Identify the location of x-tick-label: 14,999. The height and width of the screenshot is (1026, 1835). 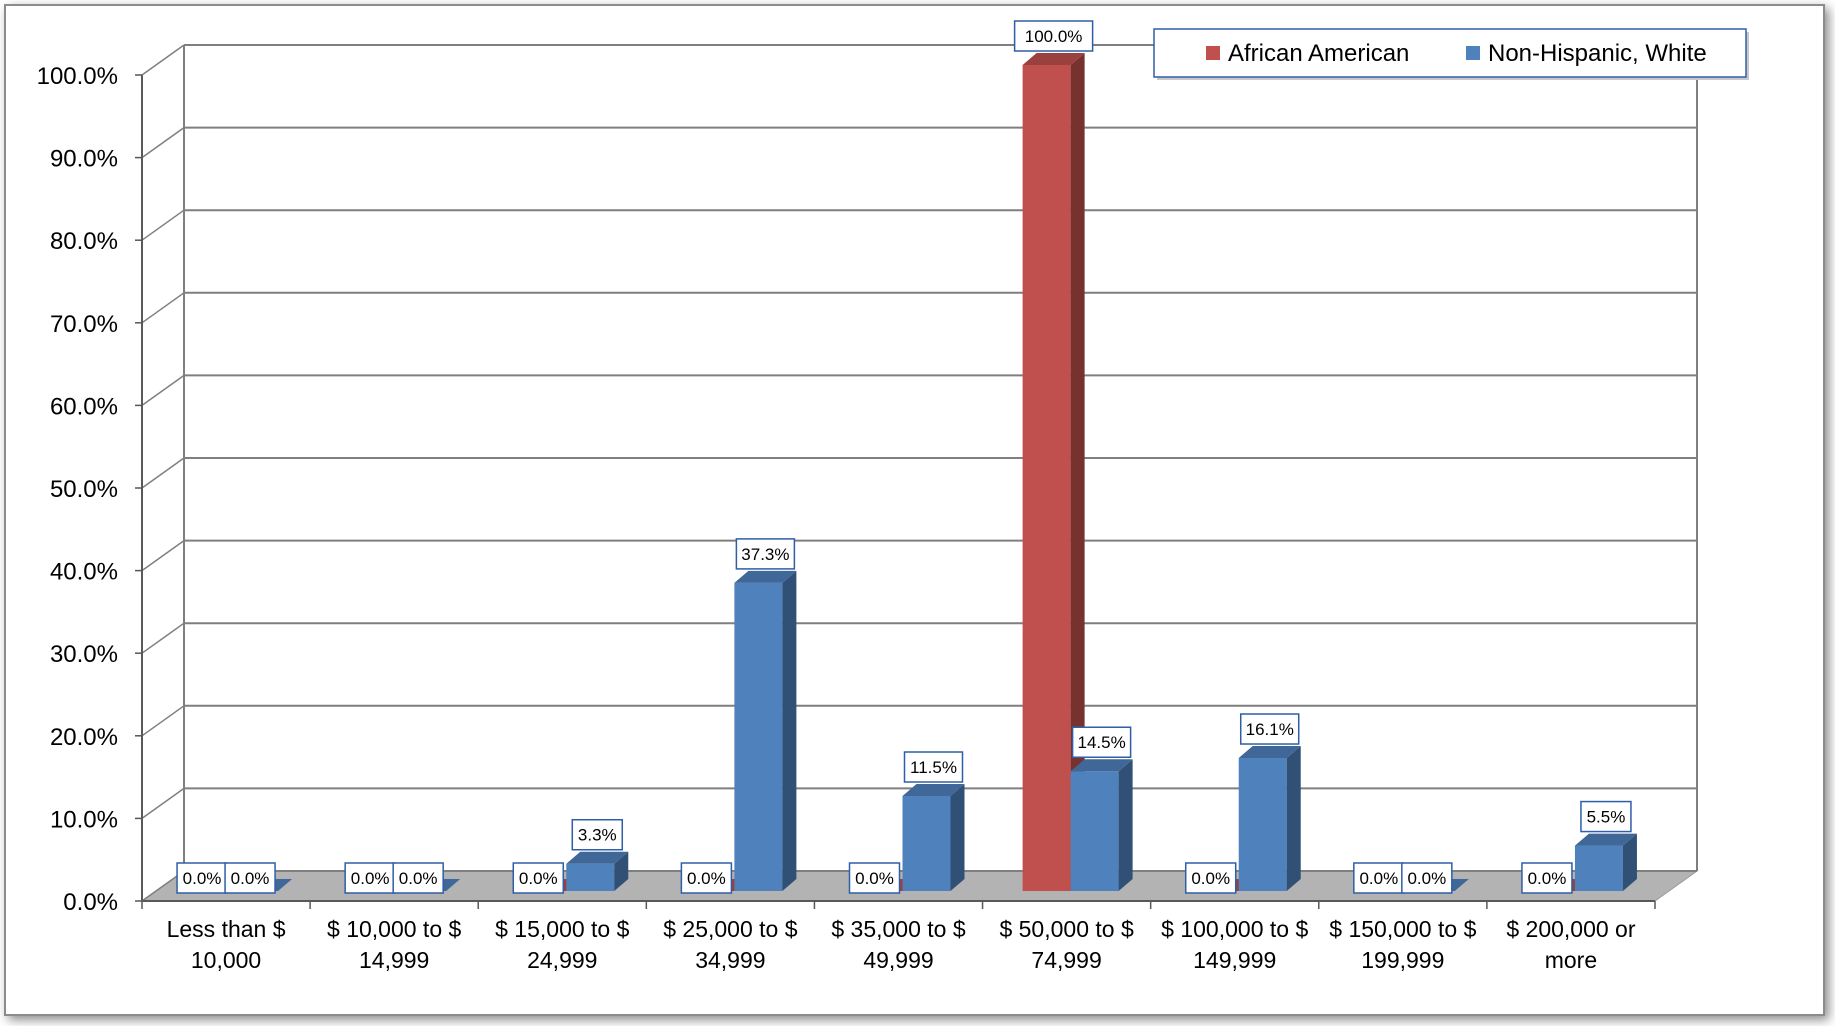
(394, 960).